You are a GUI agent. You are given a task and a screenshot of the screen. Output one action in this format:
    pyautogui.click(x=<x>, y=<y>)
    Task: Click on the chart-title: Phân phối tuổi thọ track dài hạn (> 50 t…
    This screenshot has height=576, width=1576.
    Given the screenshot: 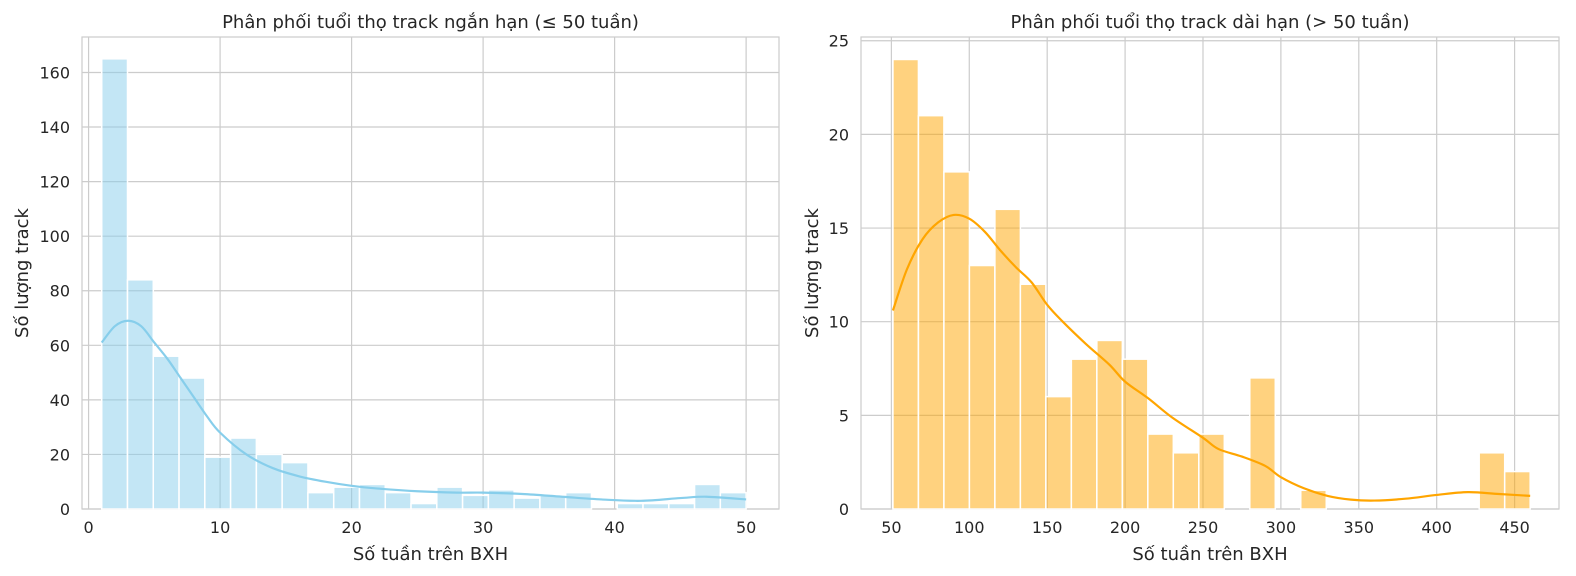 What is the action you would take?
    pyautogui.click(x=1209, y=22)
    